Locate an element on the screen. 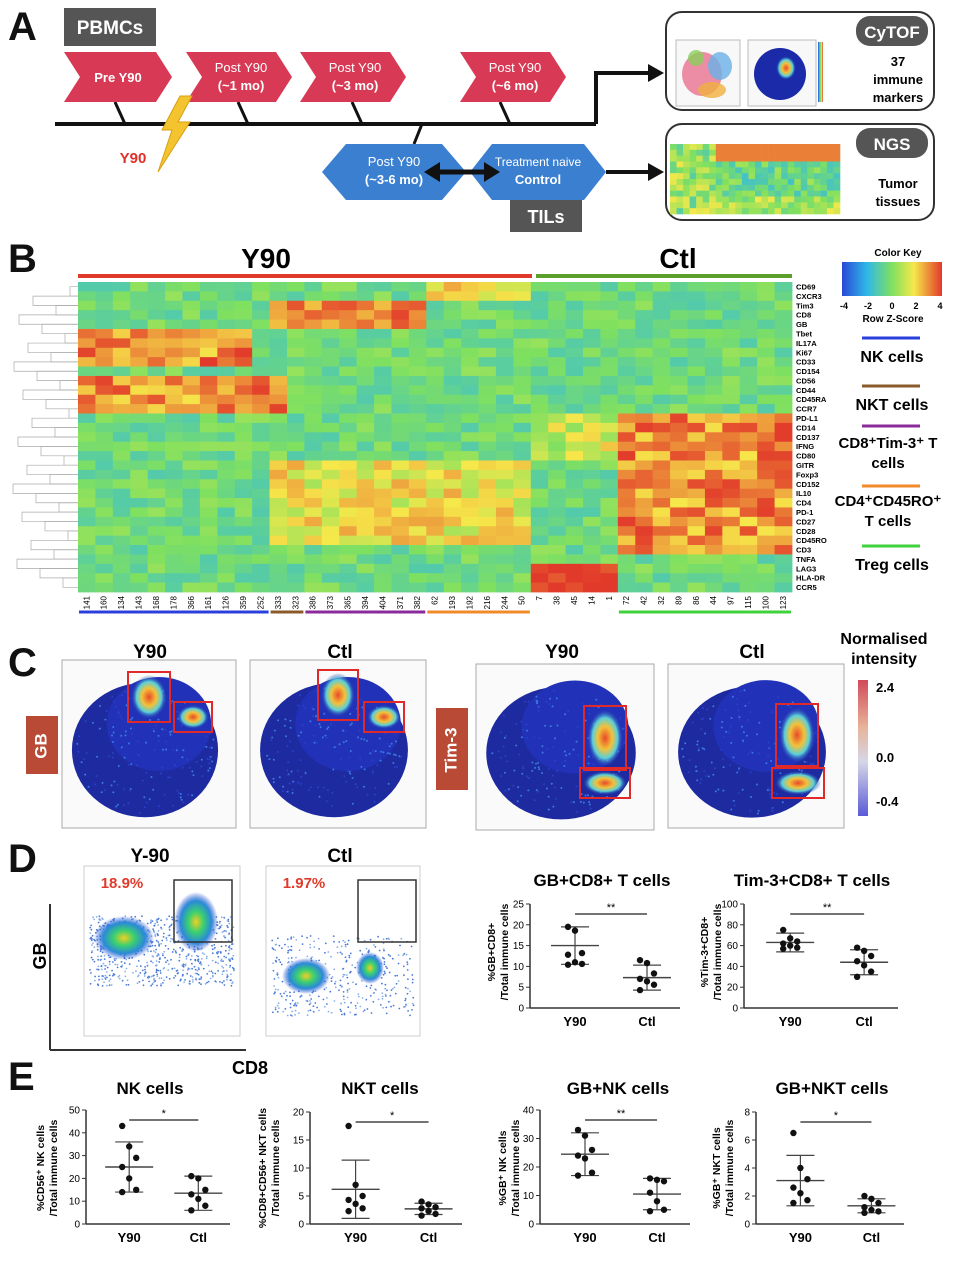 This screenshot has width=960, height=1280. y-tick-label: 0 is located at coordinates (77, 1225).